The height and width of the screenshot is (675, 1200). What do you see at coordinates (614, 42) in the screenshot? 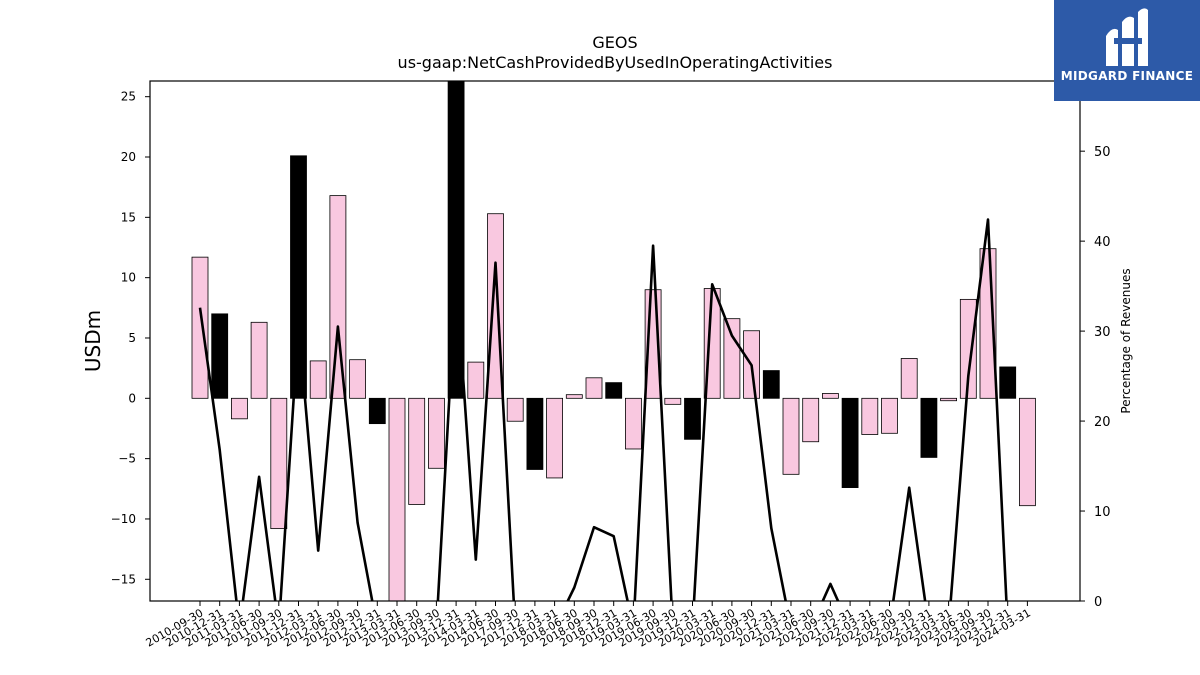
I see `chart-title: GEOS` at bounding box center [614, 42].